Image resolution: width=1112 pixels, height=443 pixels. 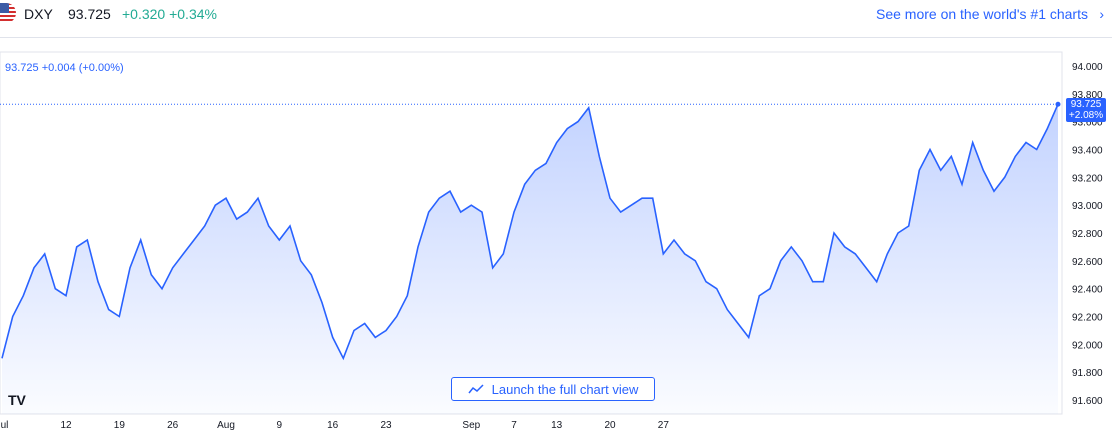 I want to click on x-tick-label: 26, so click(x=173, y=425).